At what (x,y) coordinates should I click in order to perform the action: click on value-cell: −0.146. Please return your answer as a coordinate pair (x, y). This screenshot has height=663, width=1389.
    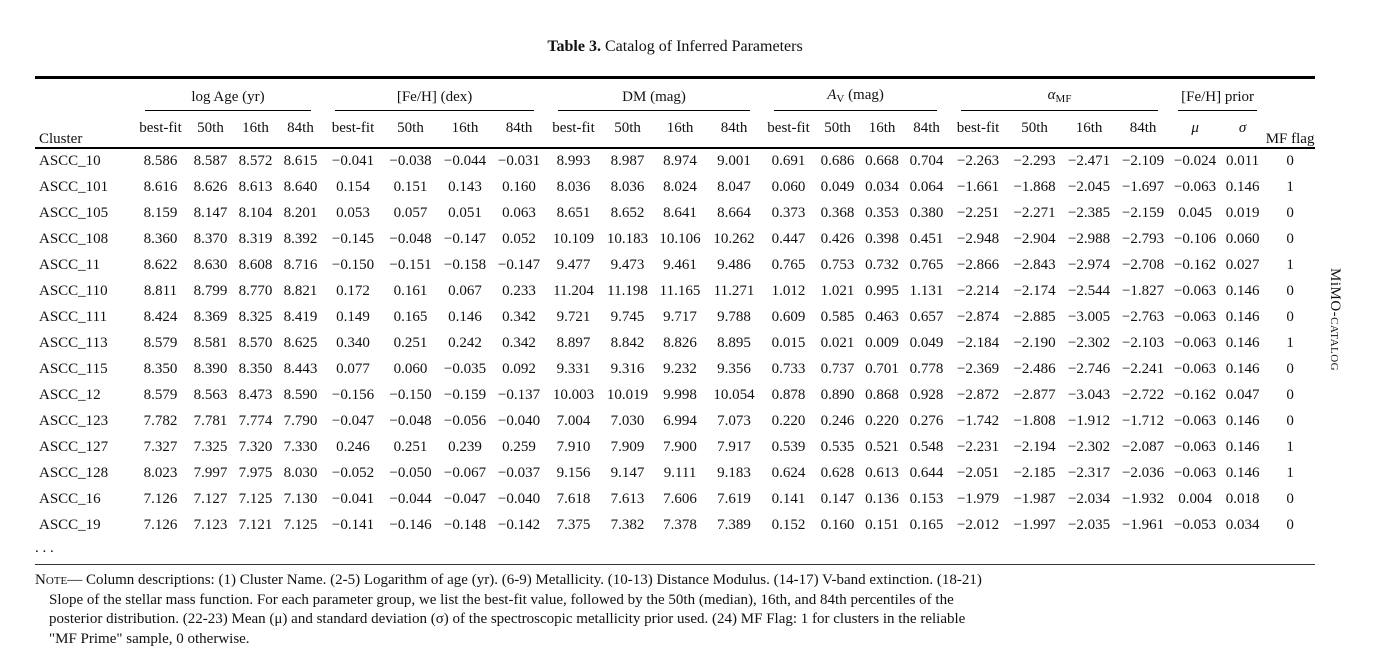
    Looking at the image, I should click on (410, 525).